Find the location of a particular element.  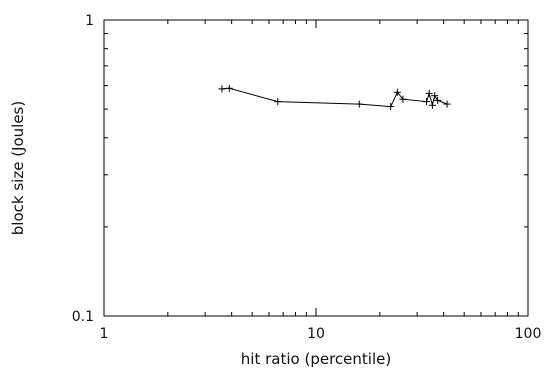

x-tick-label: 1 is located at coordinates (104, 334).